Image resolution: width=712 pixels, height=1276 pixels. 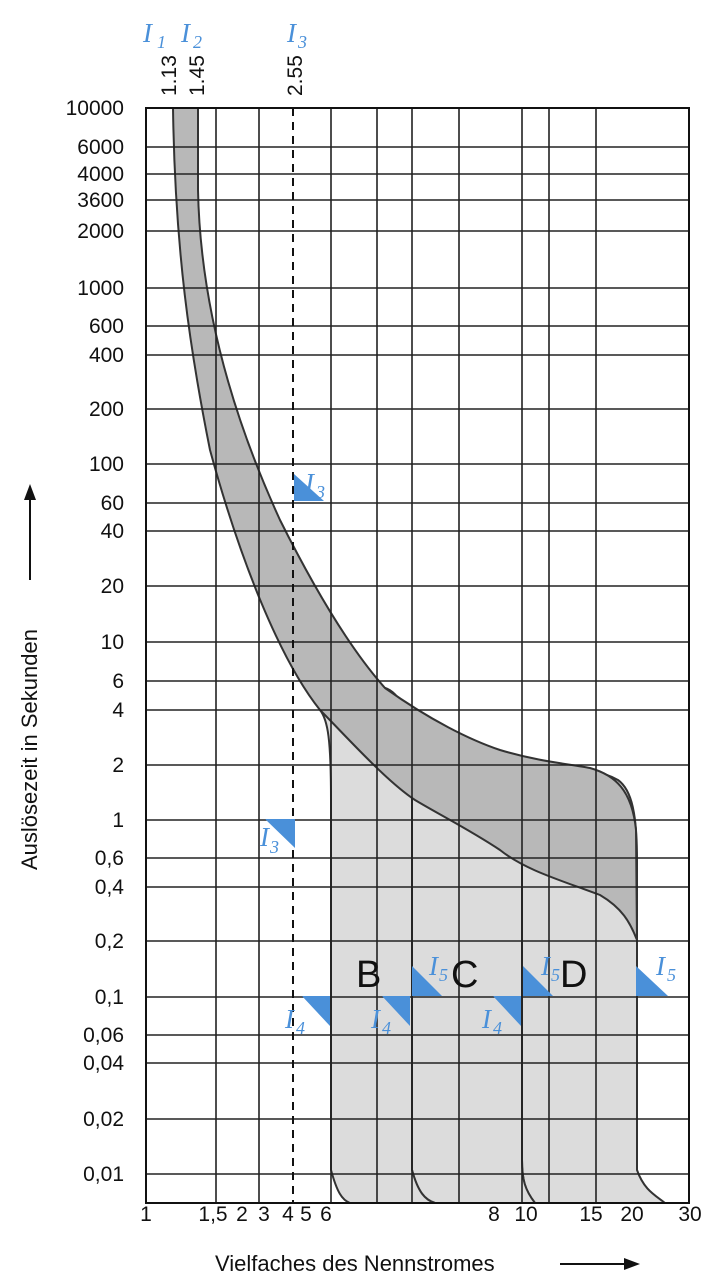 I want to click on y-tick-label: 10, so click(x=112, y=642).